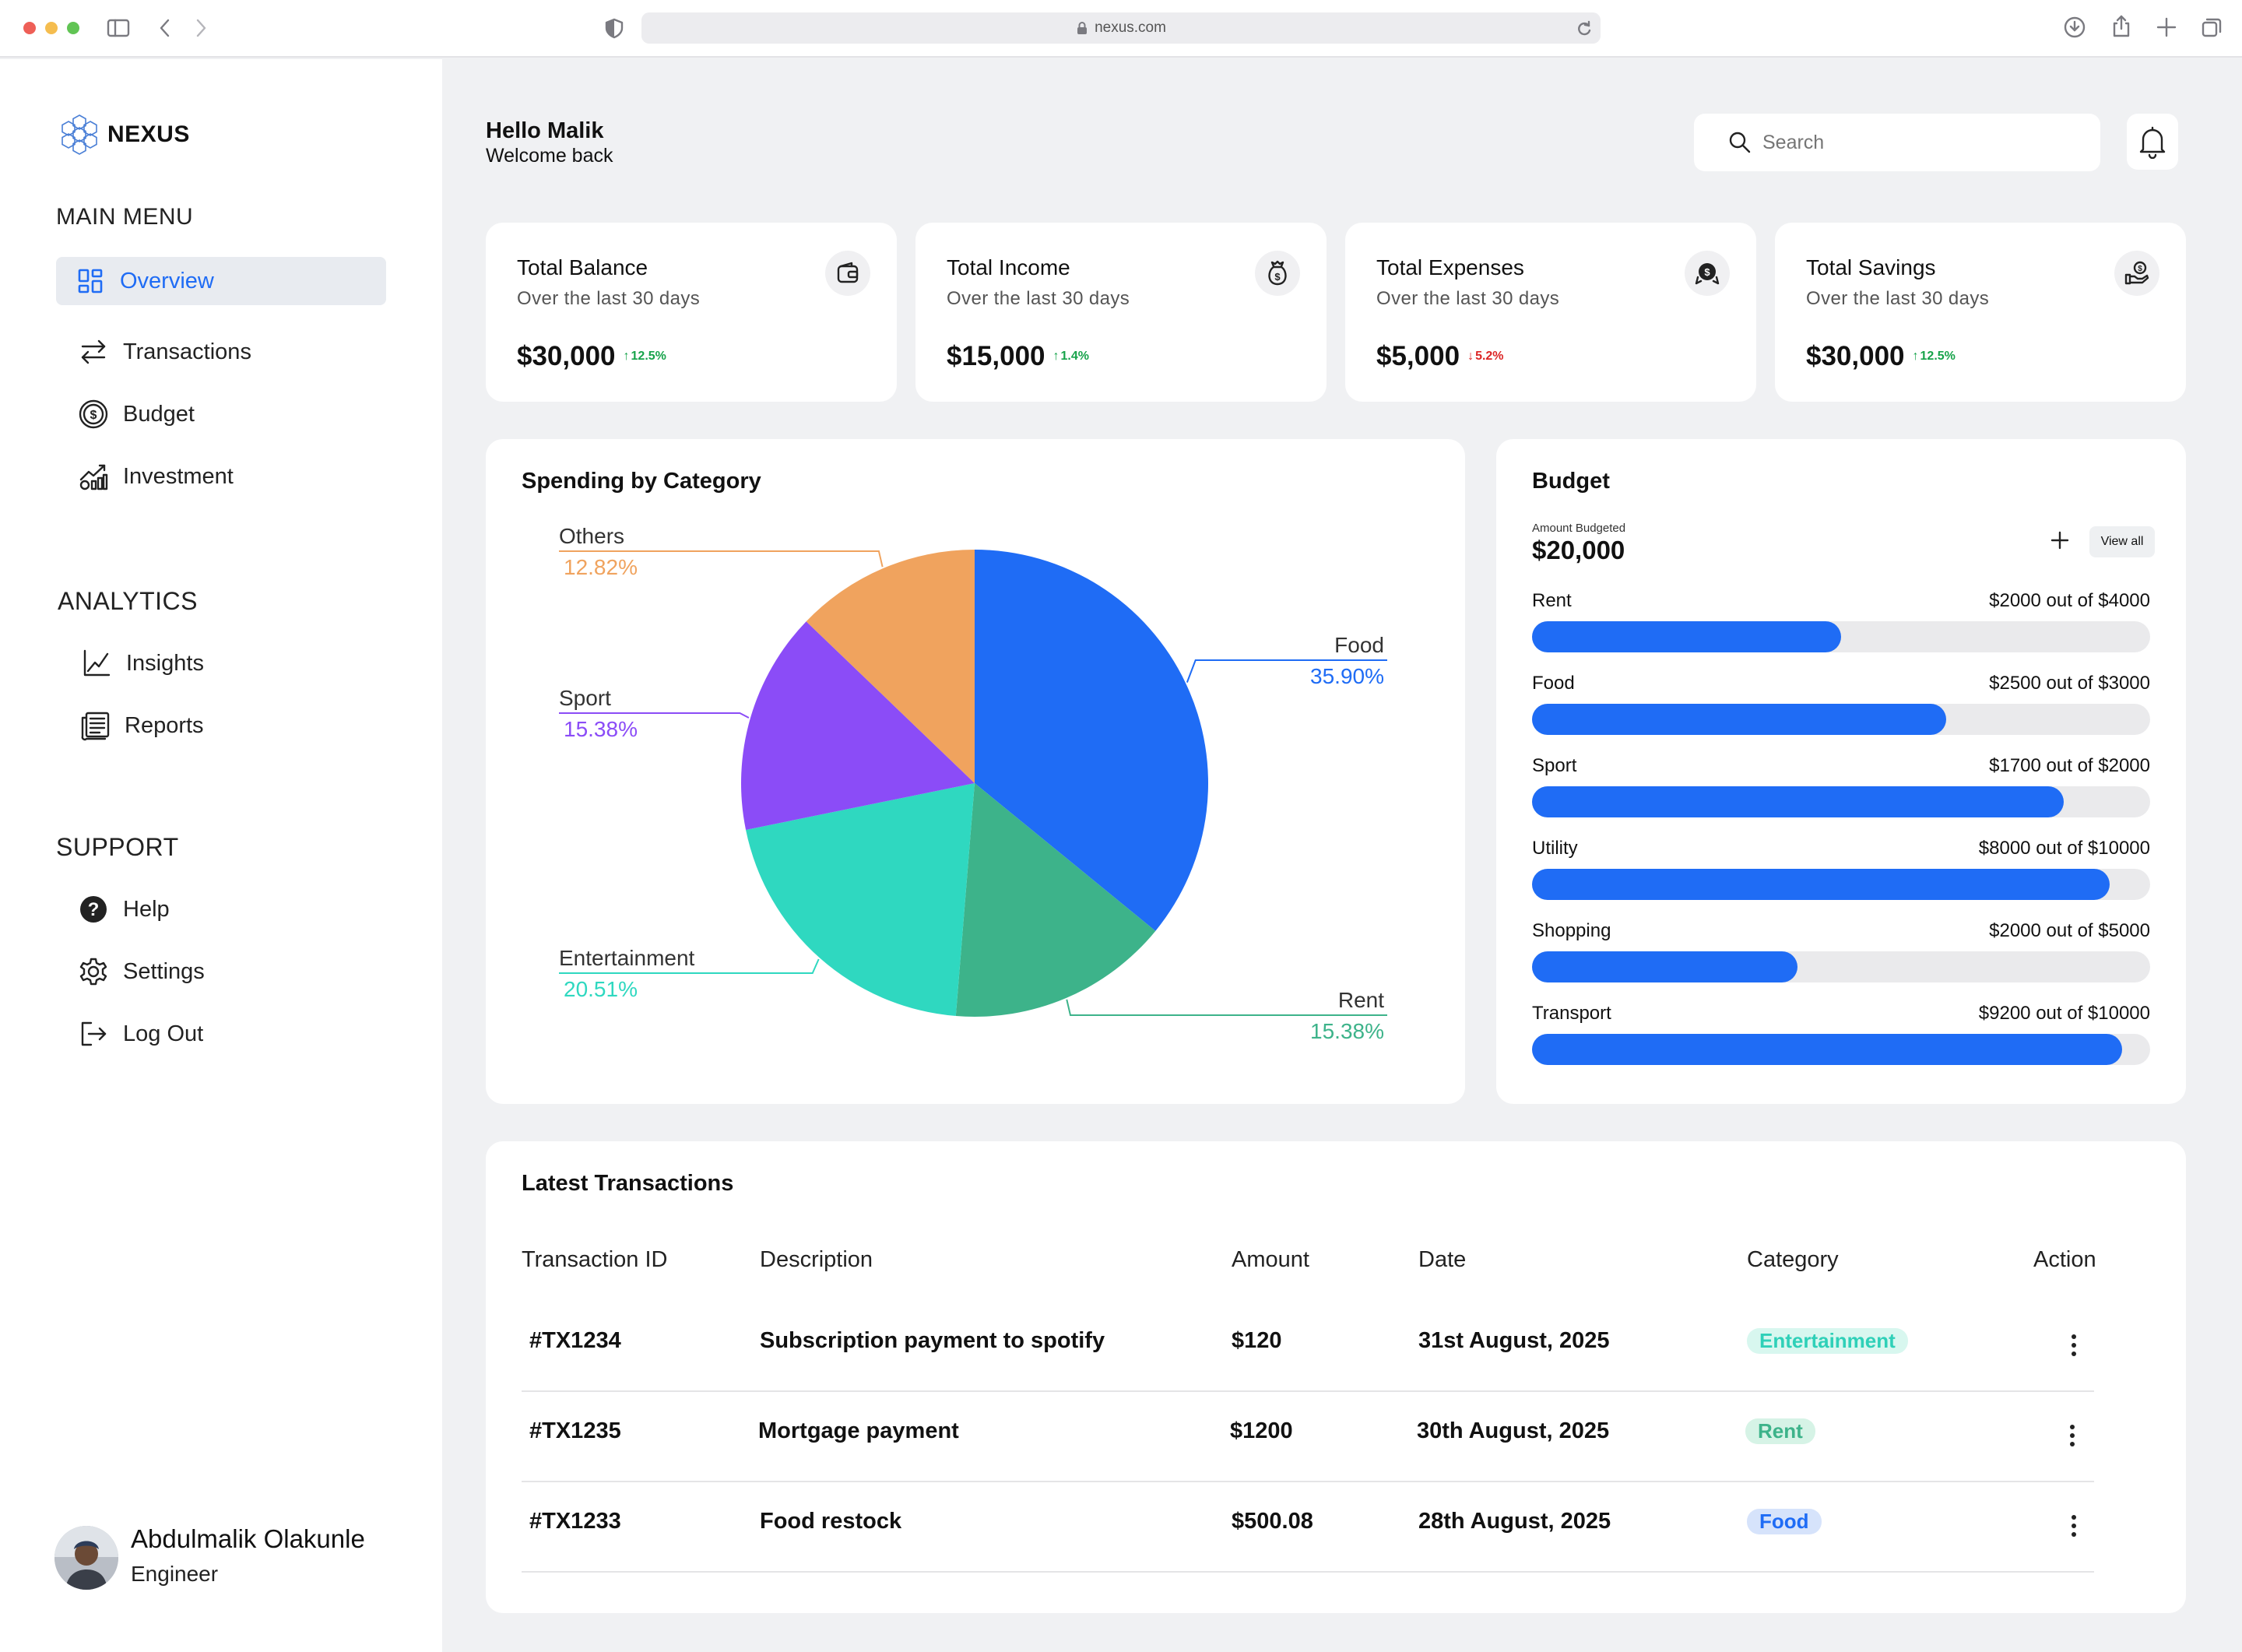 The image size is (2242, 1652). Describe the element at coordinates (2152, 142) in the screenshot. I see `notifications-button` at that location.